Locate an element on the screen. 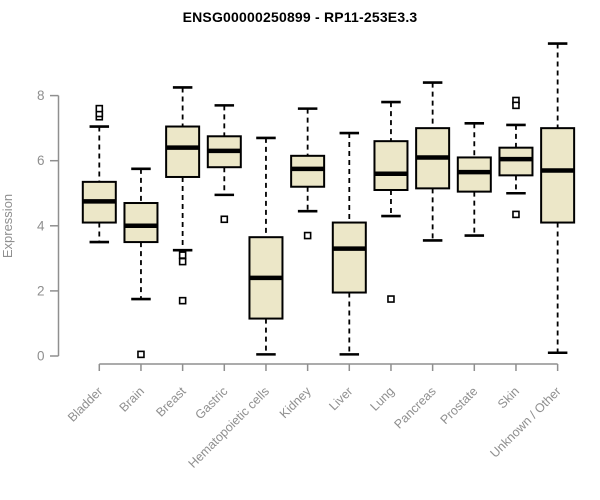  x-axis-label-unknown-other: Unknown / Other is located at coordinates (526, 422).